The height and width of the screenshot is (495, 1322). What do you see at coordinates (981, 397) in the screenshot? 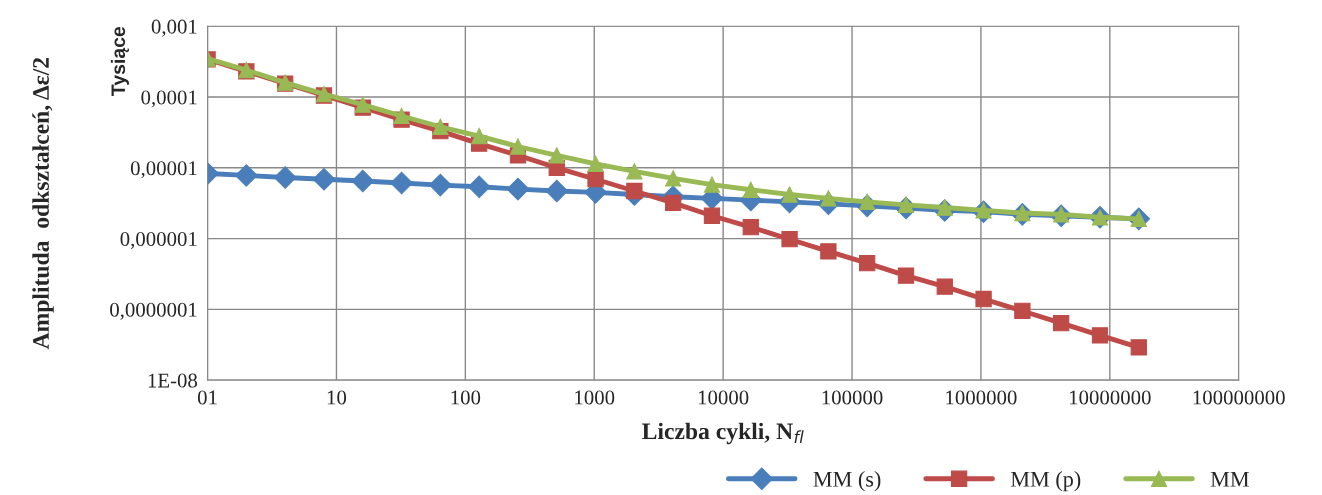
I see `x-tick-label: 1000000` at bounding box center [981, 397].